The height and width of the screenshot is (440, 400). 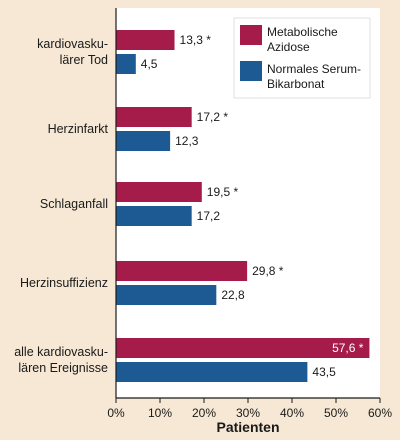 I want to click on data-label: 12,3, so click(x=187, y=141).